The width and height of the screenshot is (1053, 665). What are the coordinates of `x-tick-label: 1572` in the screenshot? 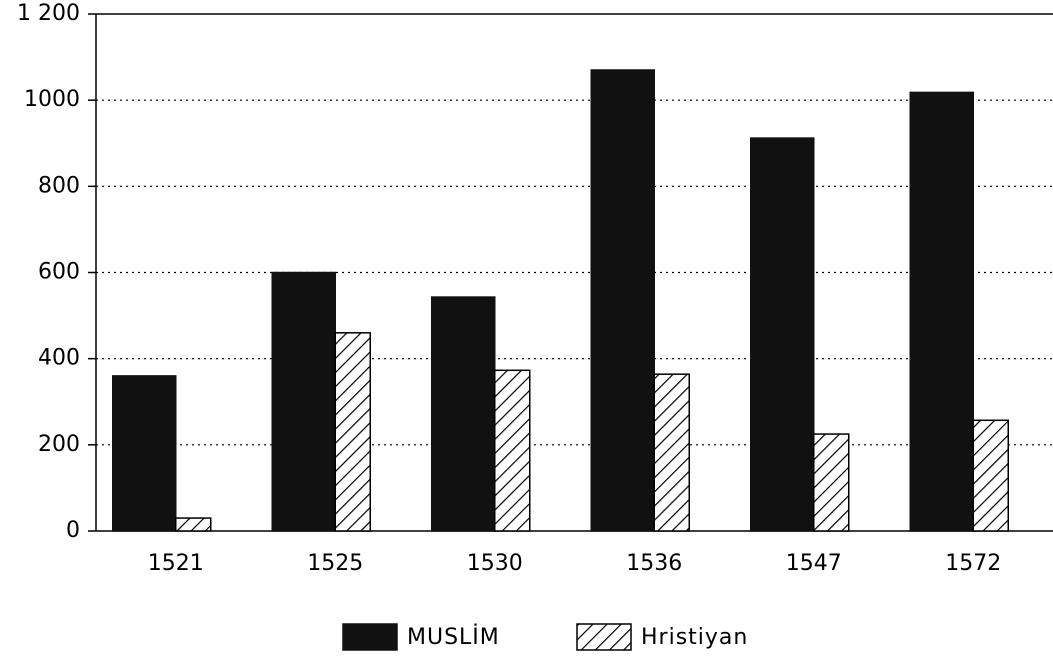 It's located at (973, 563).